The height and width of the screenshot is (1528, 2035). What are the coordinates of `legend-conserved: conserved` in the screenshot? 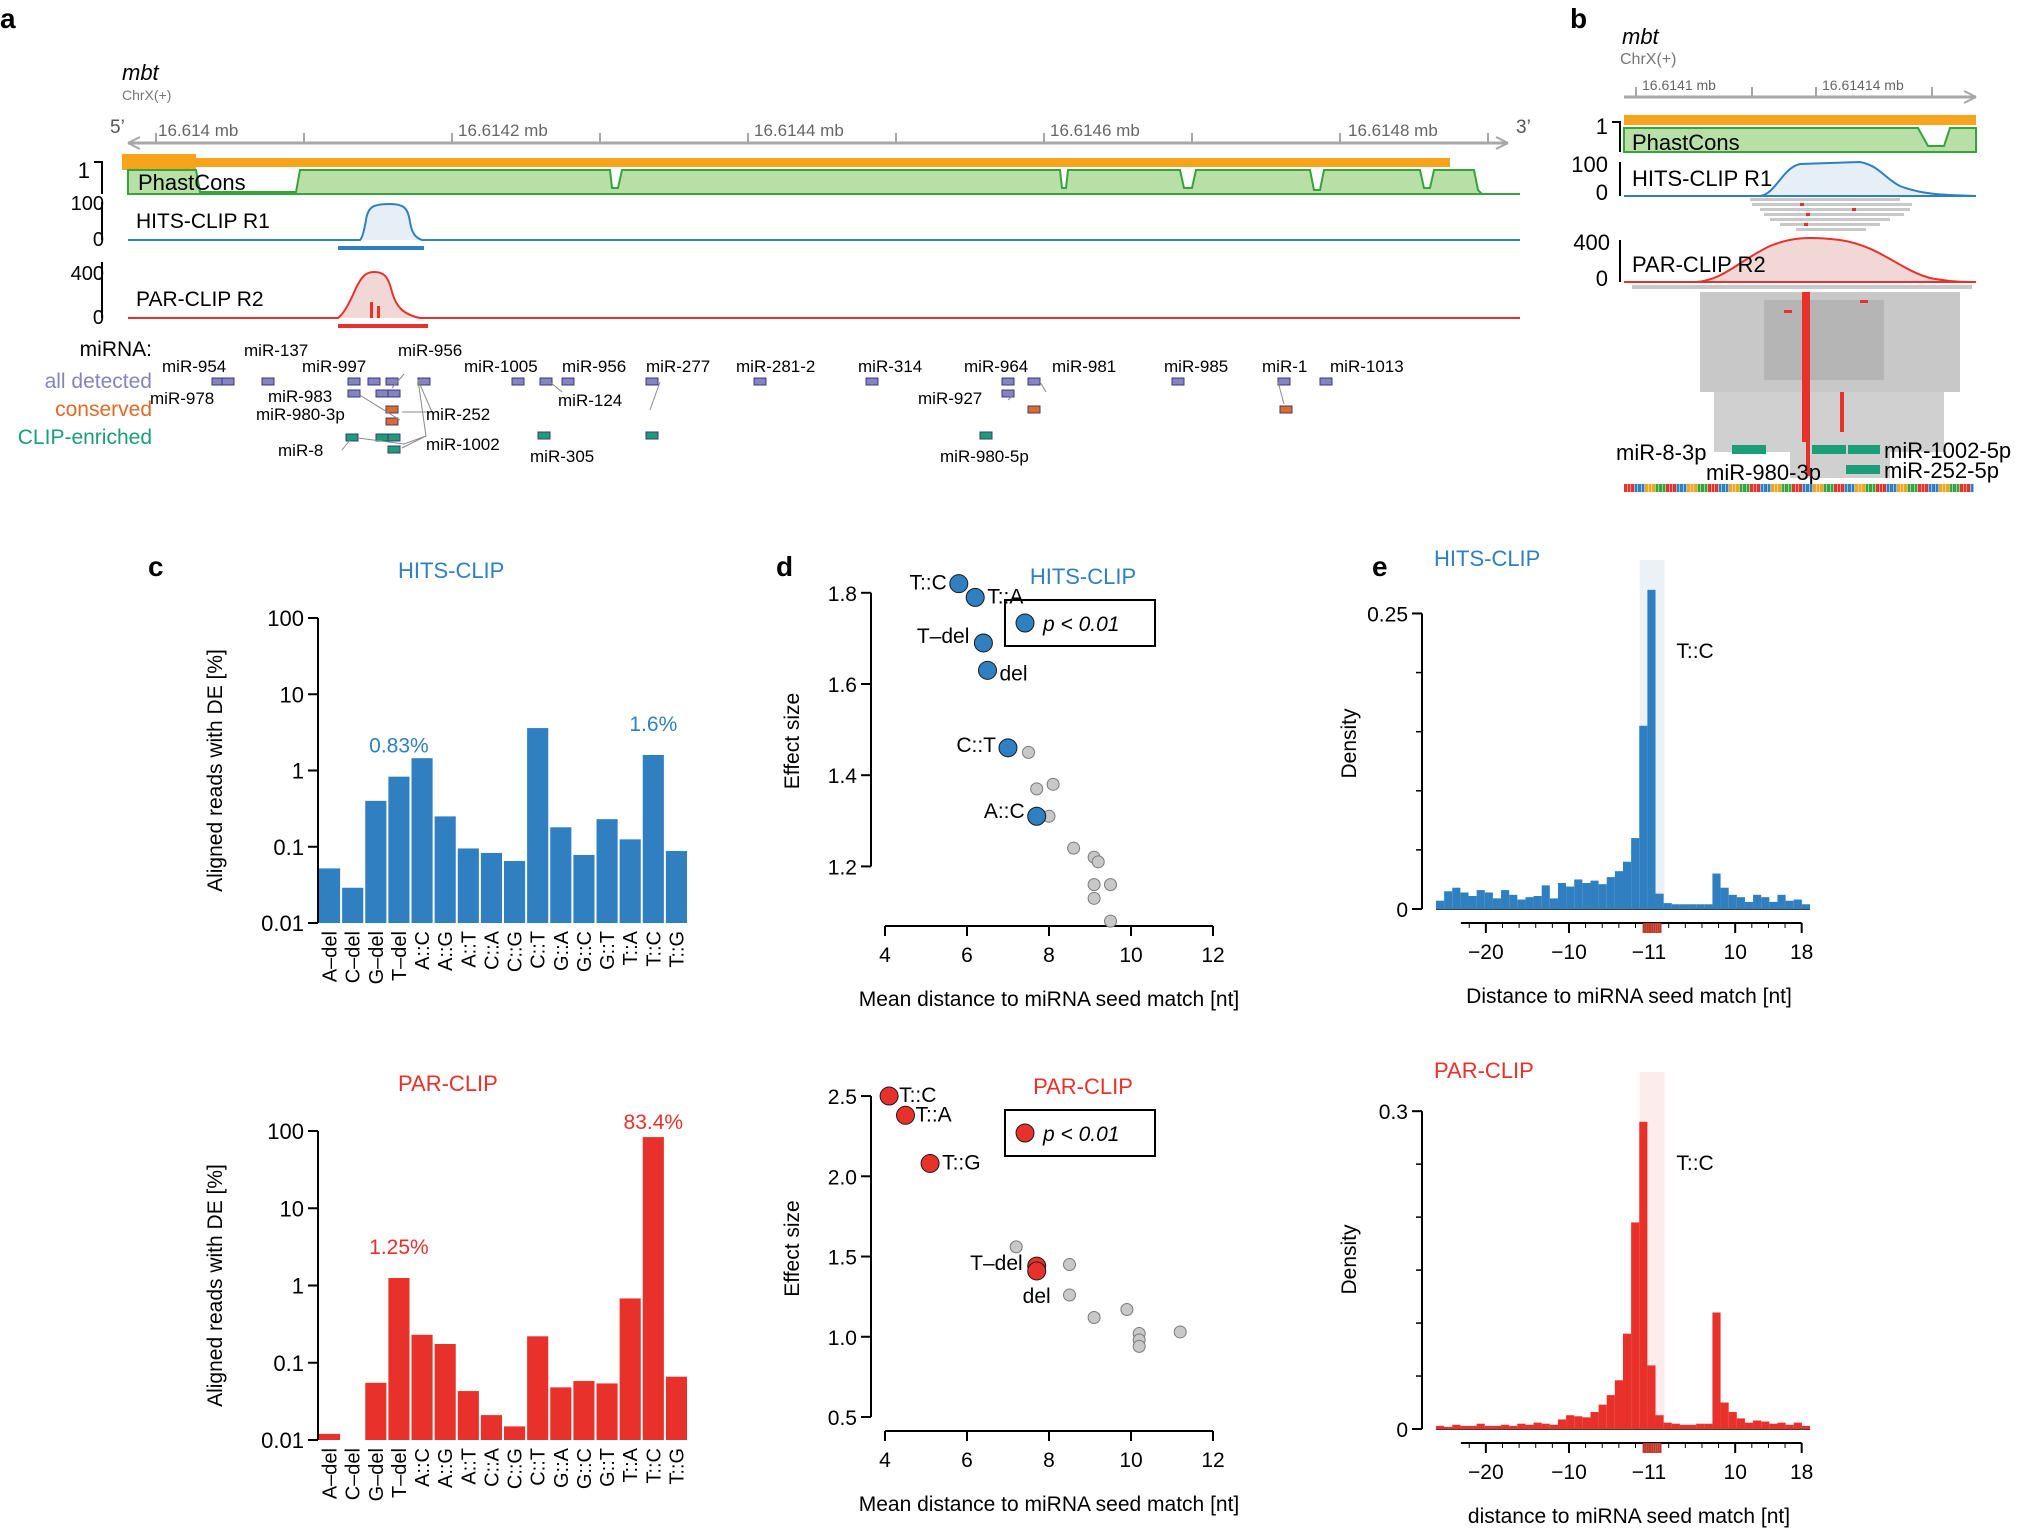 It's located at (103, 409).